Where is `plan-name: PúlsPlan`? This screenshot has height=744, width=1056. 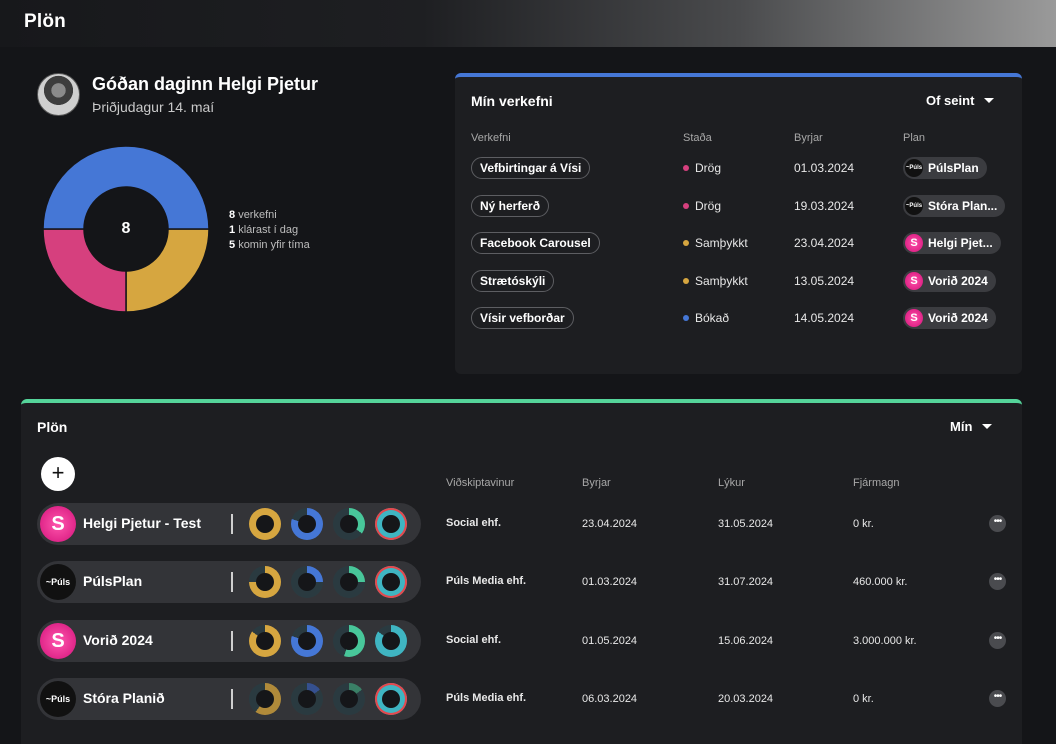
plan-name: PúlsPlan is located at coordinates (113, 581).